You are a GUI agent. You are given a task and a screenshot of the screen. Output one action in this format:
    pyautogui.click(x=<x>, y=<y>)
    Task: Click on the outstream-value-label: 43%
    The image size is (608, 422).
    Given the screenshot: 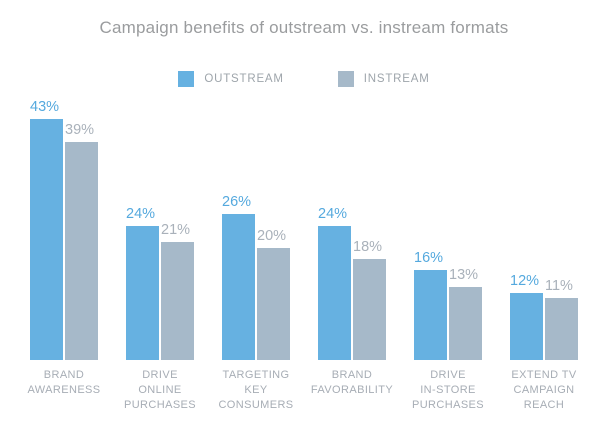 What is the action you would take?
    pyautogui.click(x=45, y=107)
    